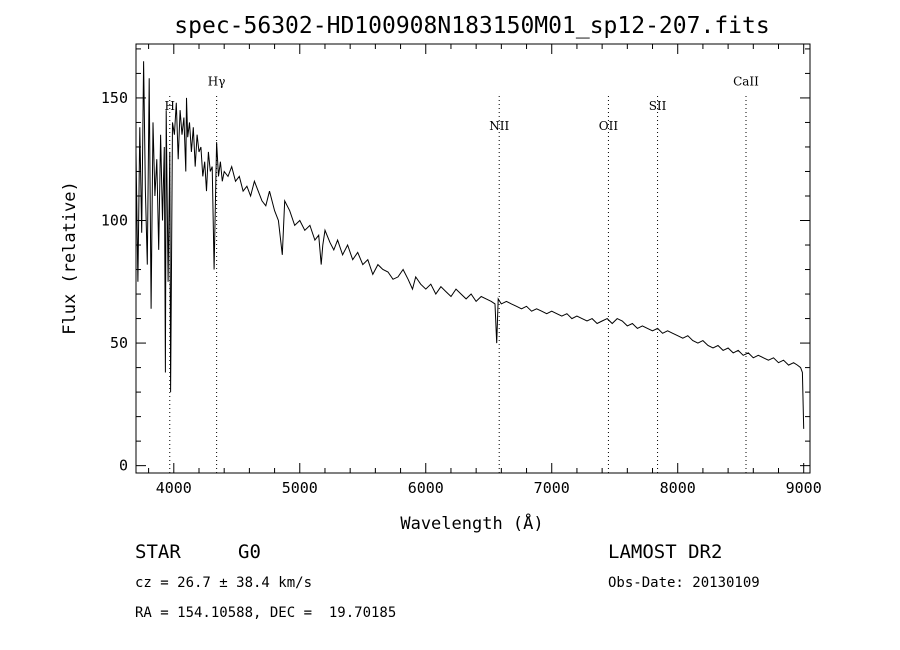 The width and height of the screenshot is (900, 650). I want to click on x-tick-label: 9000, so click(804, 488).